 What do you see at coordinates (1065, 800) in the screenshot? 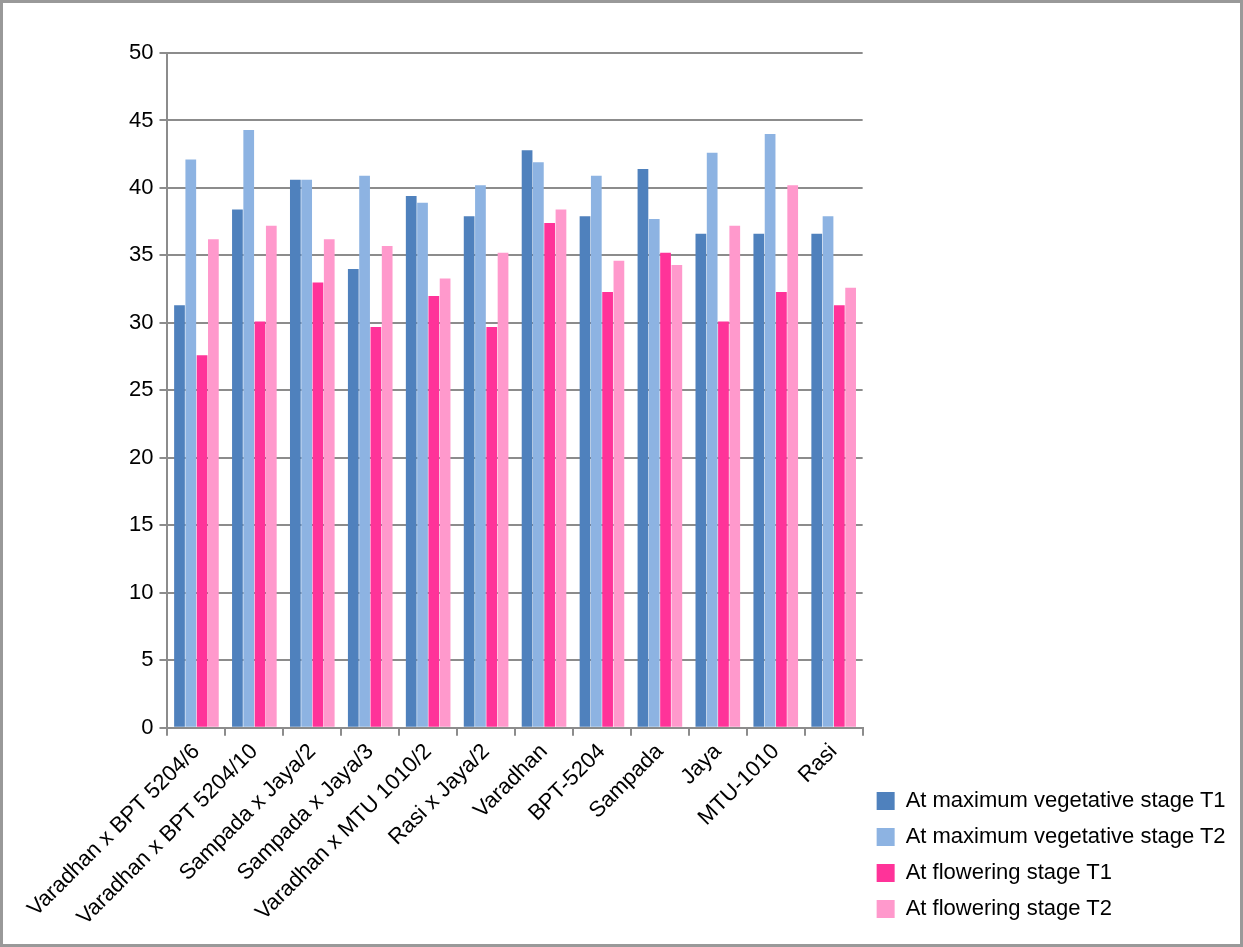
I see `legend-label: At maximum vegetative stage T1` at bounding box center [1065, 800].